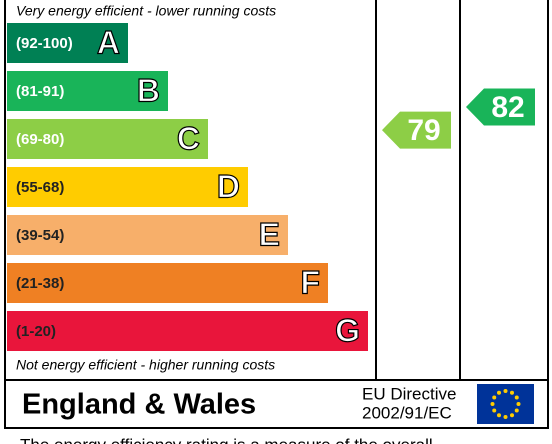 Image resolution: width=552 pixels, height=444 pixels. Describe the element at coordinates (407, 412) in the screenshot. I see `directive: 2002/91/EC` at that location.